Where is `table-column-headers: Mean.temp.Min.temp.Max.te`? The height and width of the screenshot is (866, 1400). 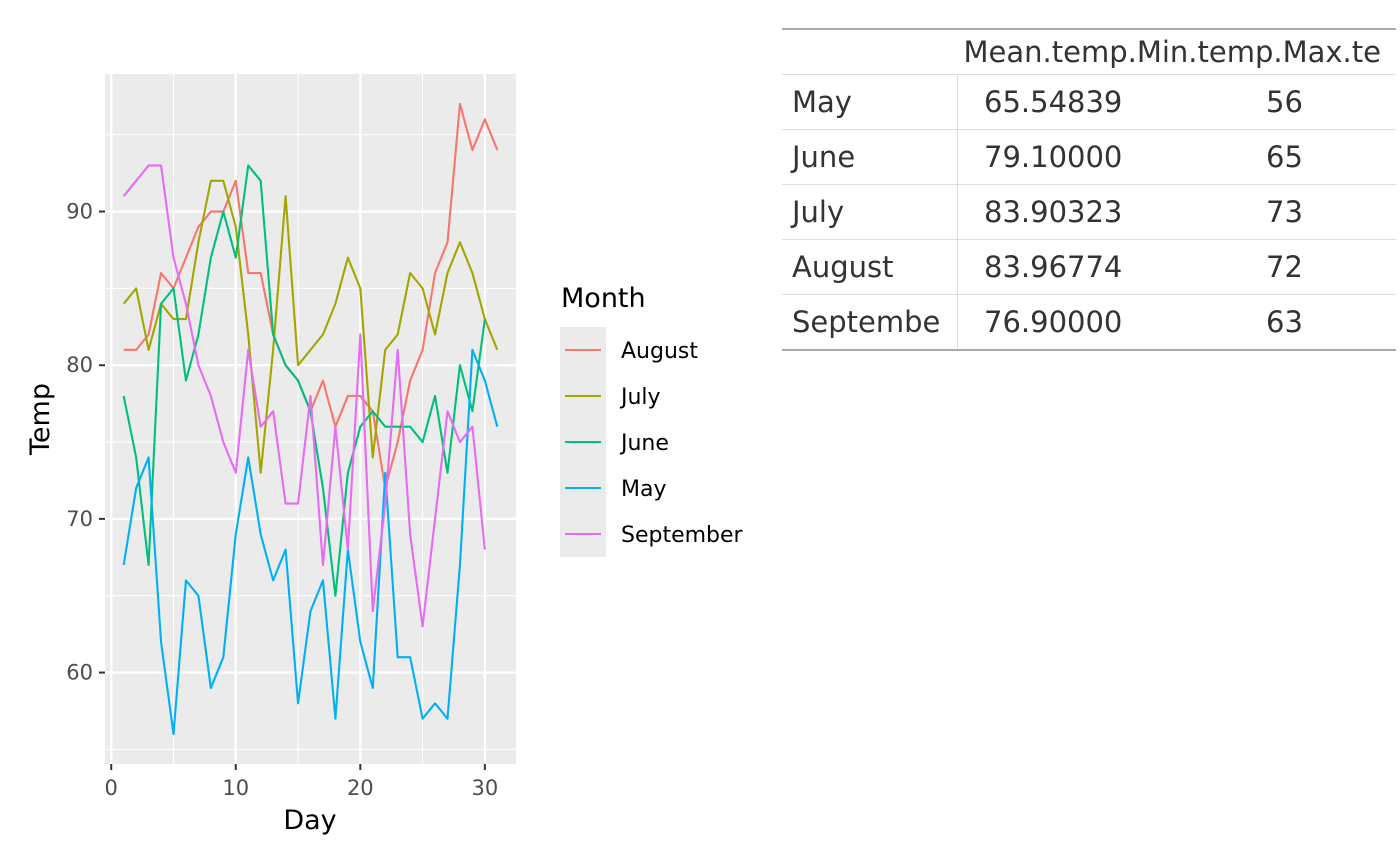 table-column-headers: Mean.temp.Min.temp.Max.te is located at coordinates (1172, 52).